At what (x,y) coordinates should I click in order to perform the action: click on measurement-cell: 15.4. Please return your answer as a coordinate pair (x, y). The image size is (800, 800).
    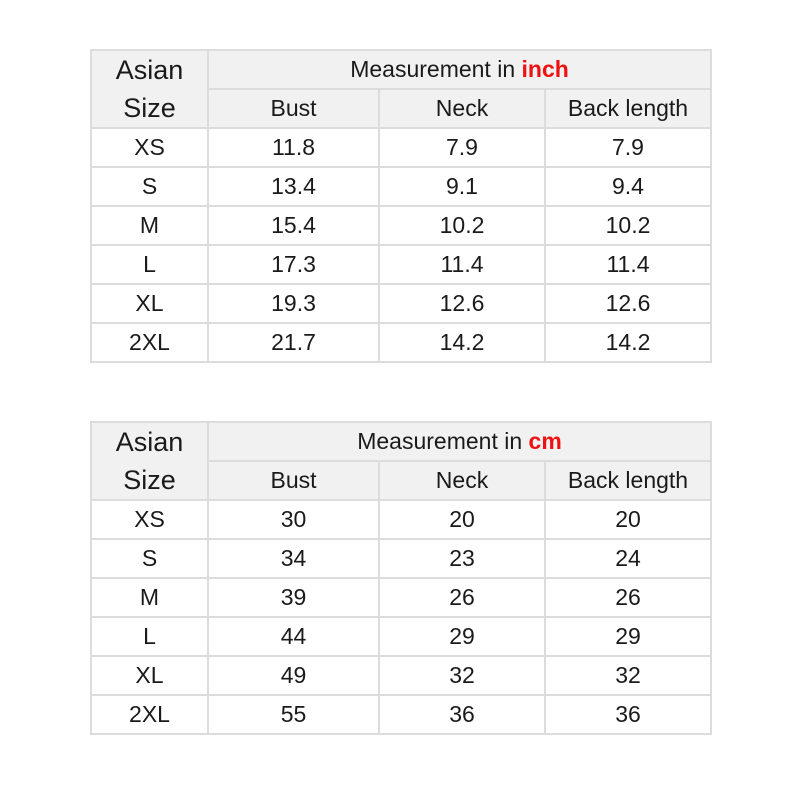
    Looking at the image, I should click on (293, 225).